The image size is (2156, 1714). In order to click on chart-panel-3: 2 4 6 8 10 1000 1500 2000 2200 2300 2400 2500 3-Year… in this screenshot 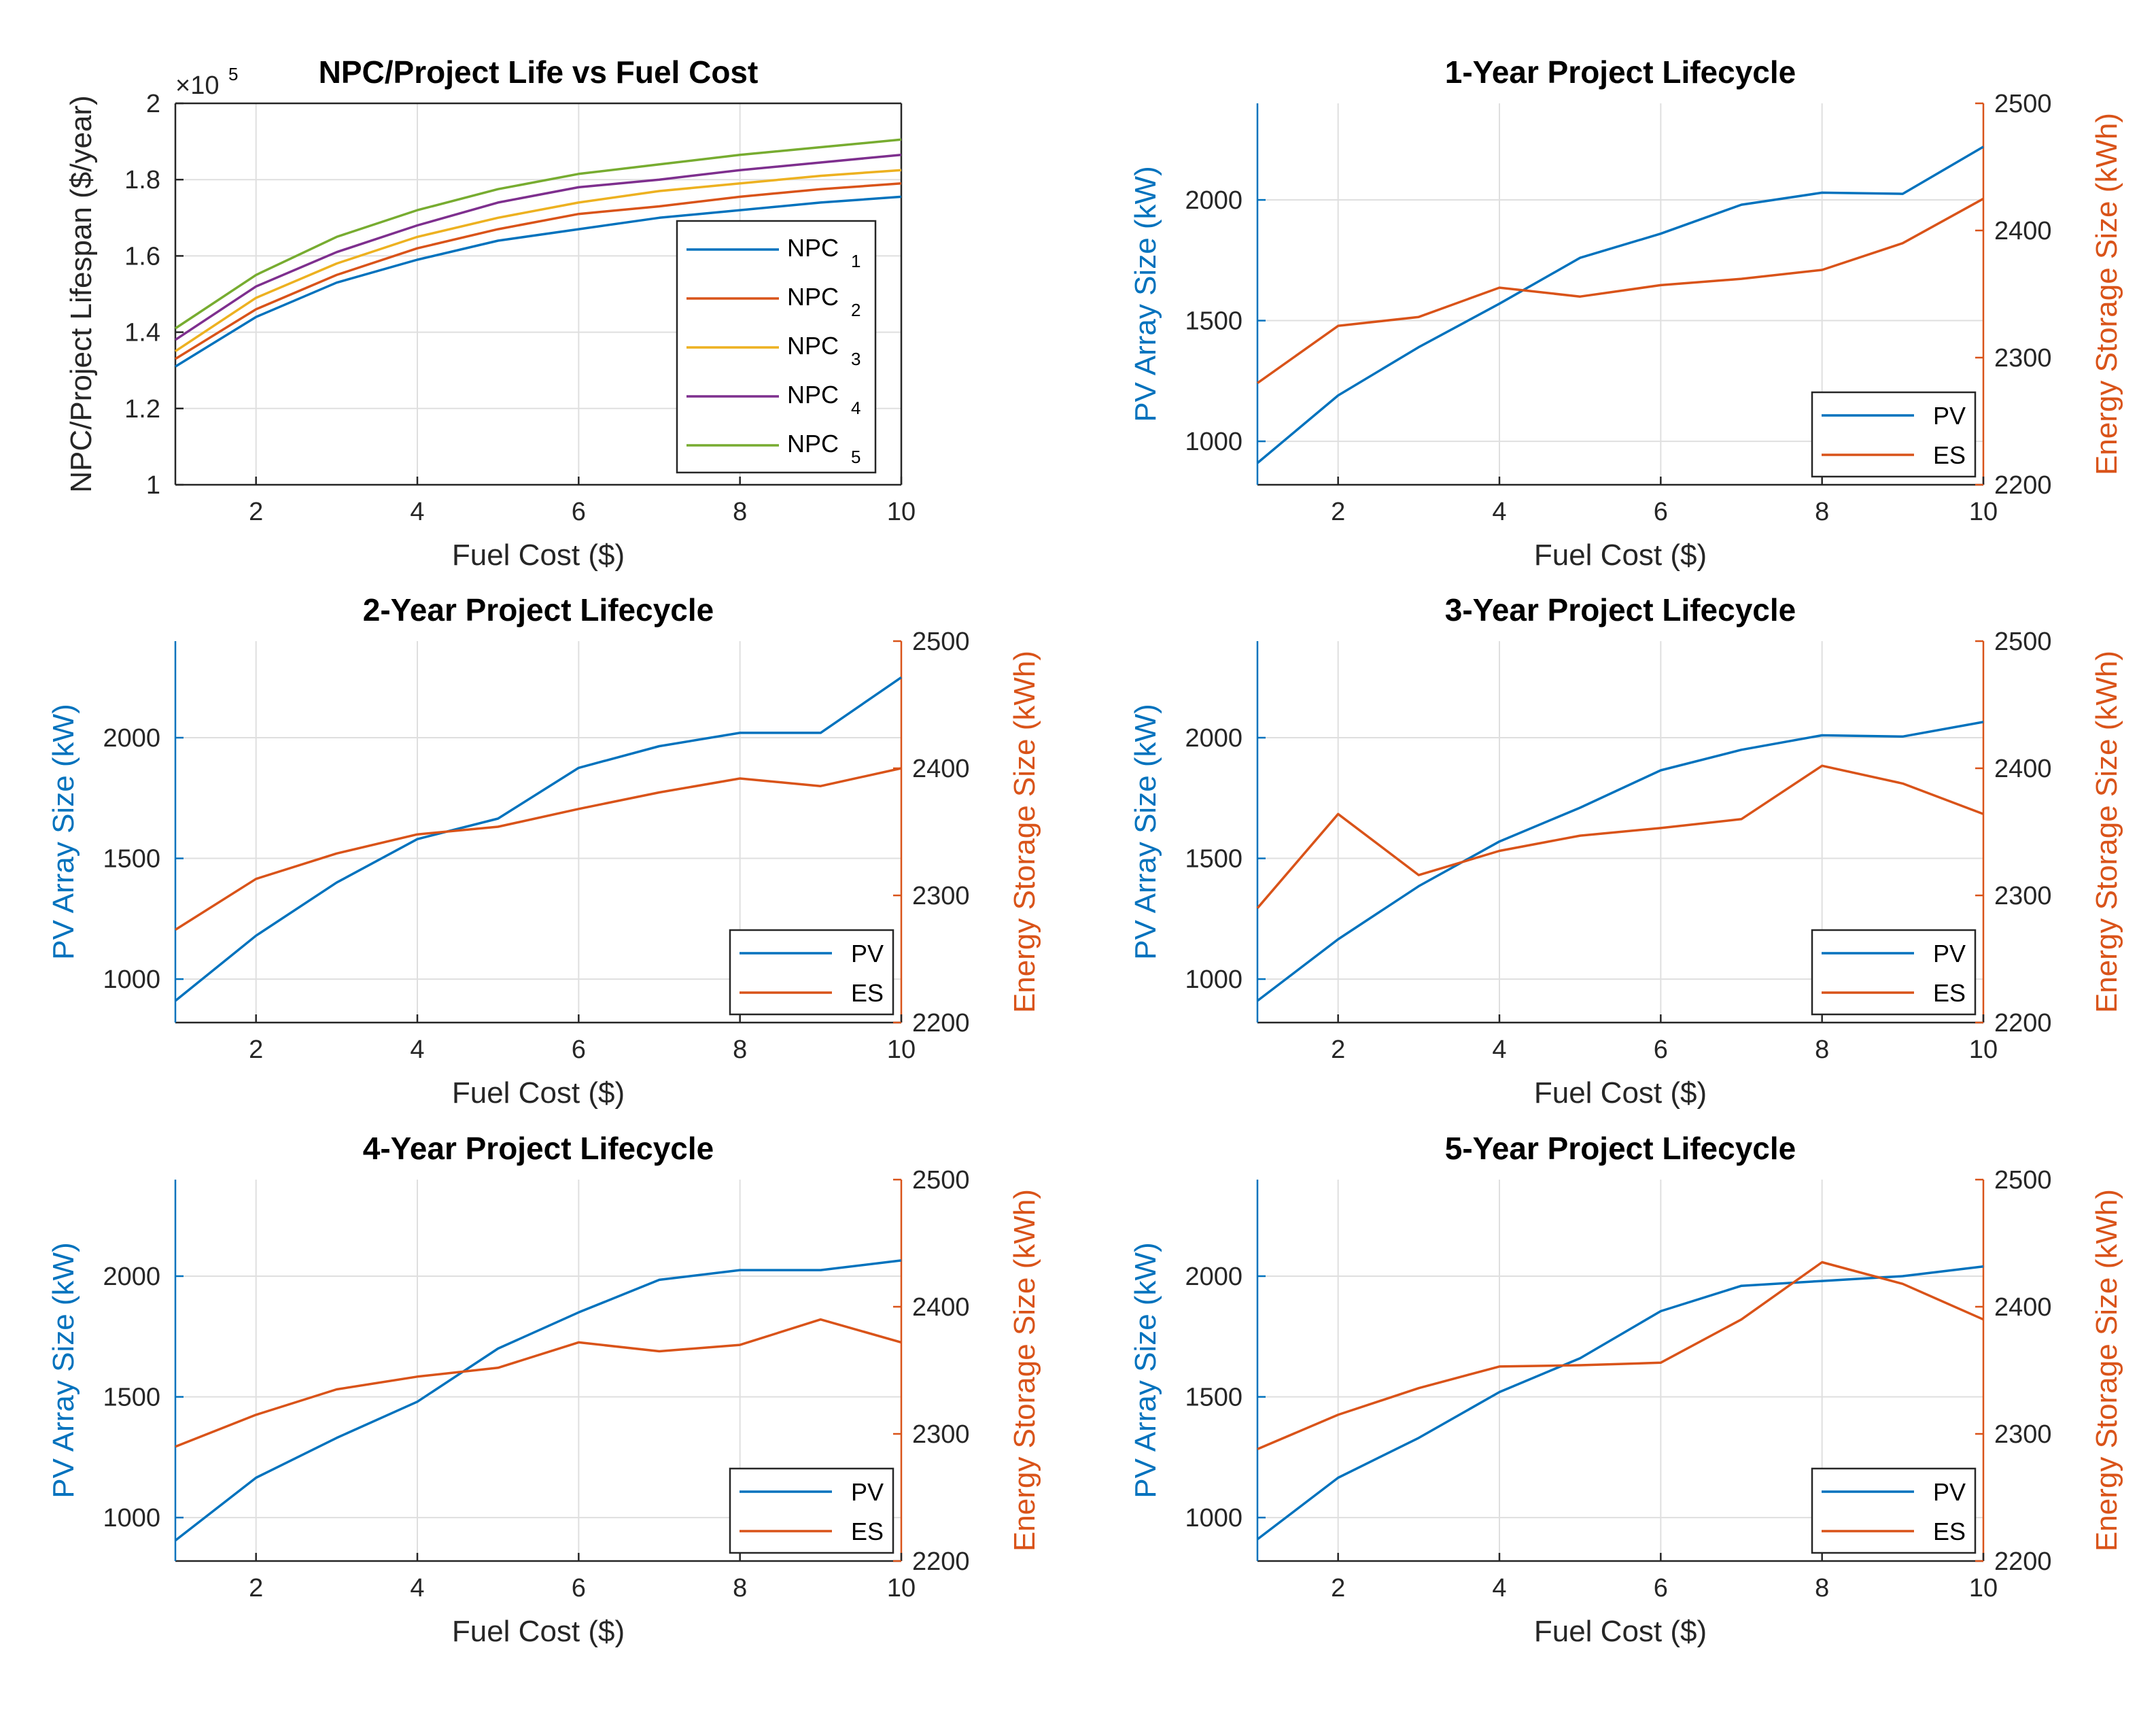, I will do `click(1626, 851)`.